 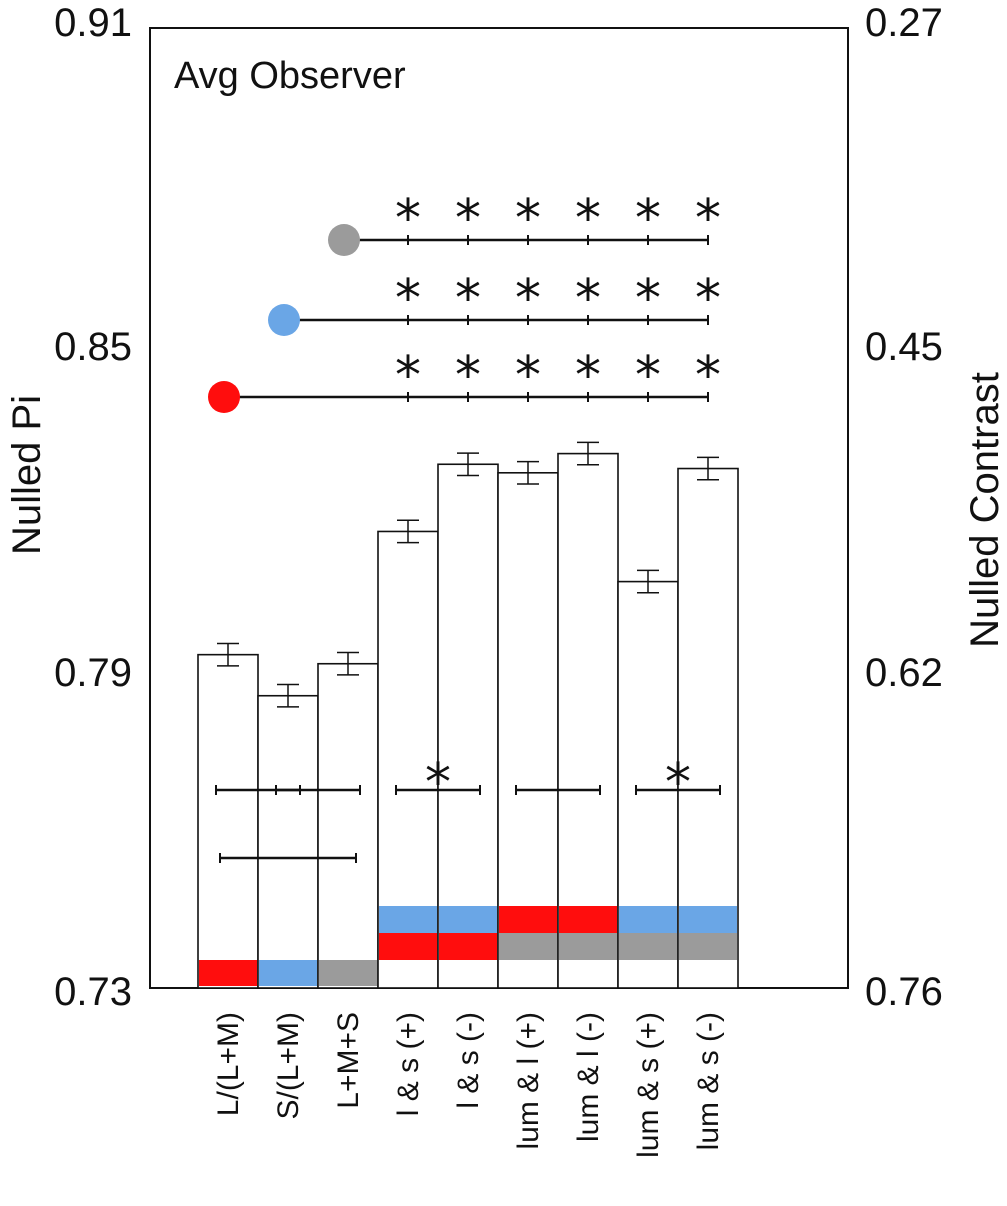 What do you see at coordinates (904, 347) in the screenshot?
I see `y-tick-label-right: 0.45` at bounding box center [904, 347].